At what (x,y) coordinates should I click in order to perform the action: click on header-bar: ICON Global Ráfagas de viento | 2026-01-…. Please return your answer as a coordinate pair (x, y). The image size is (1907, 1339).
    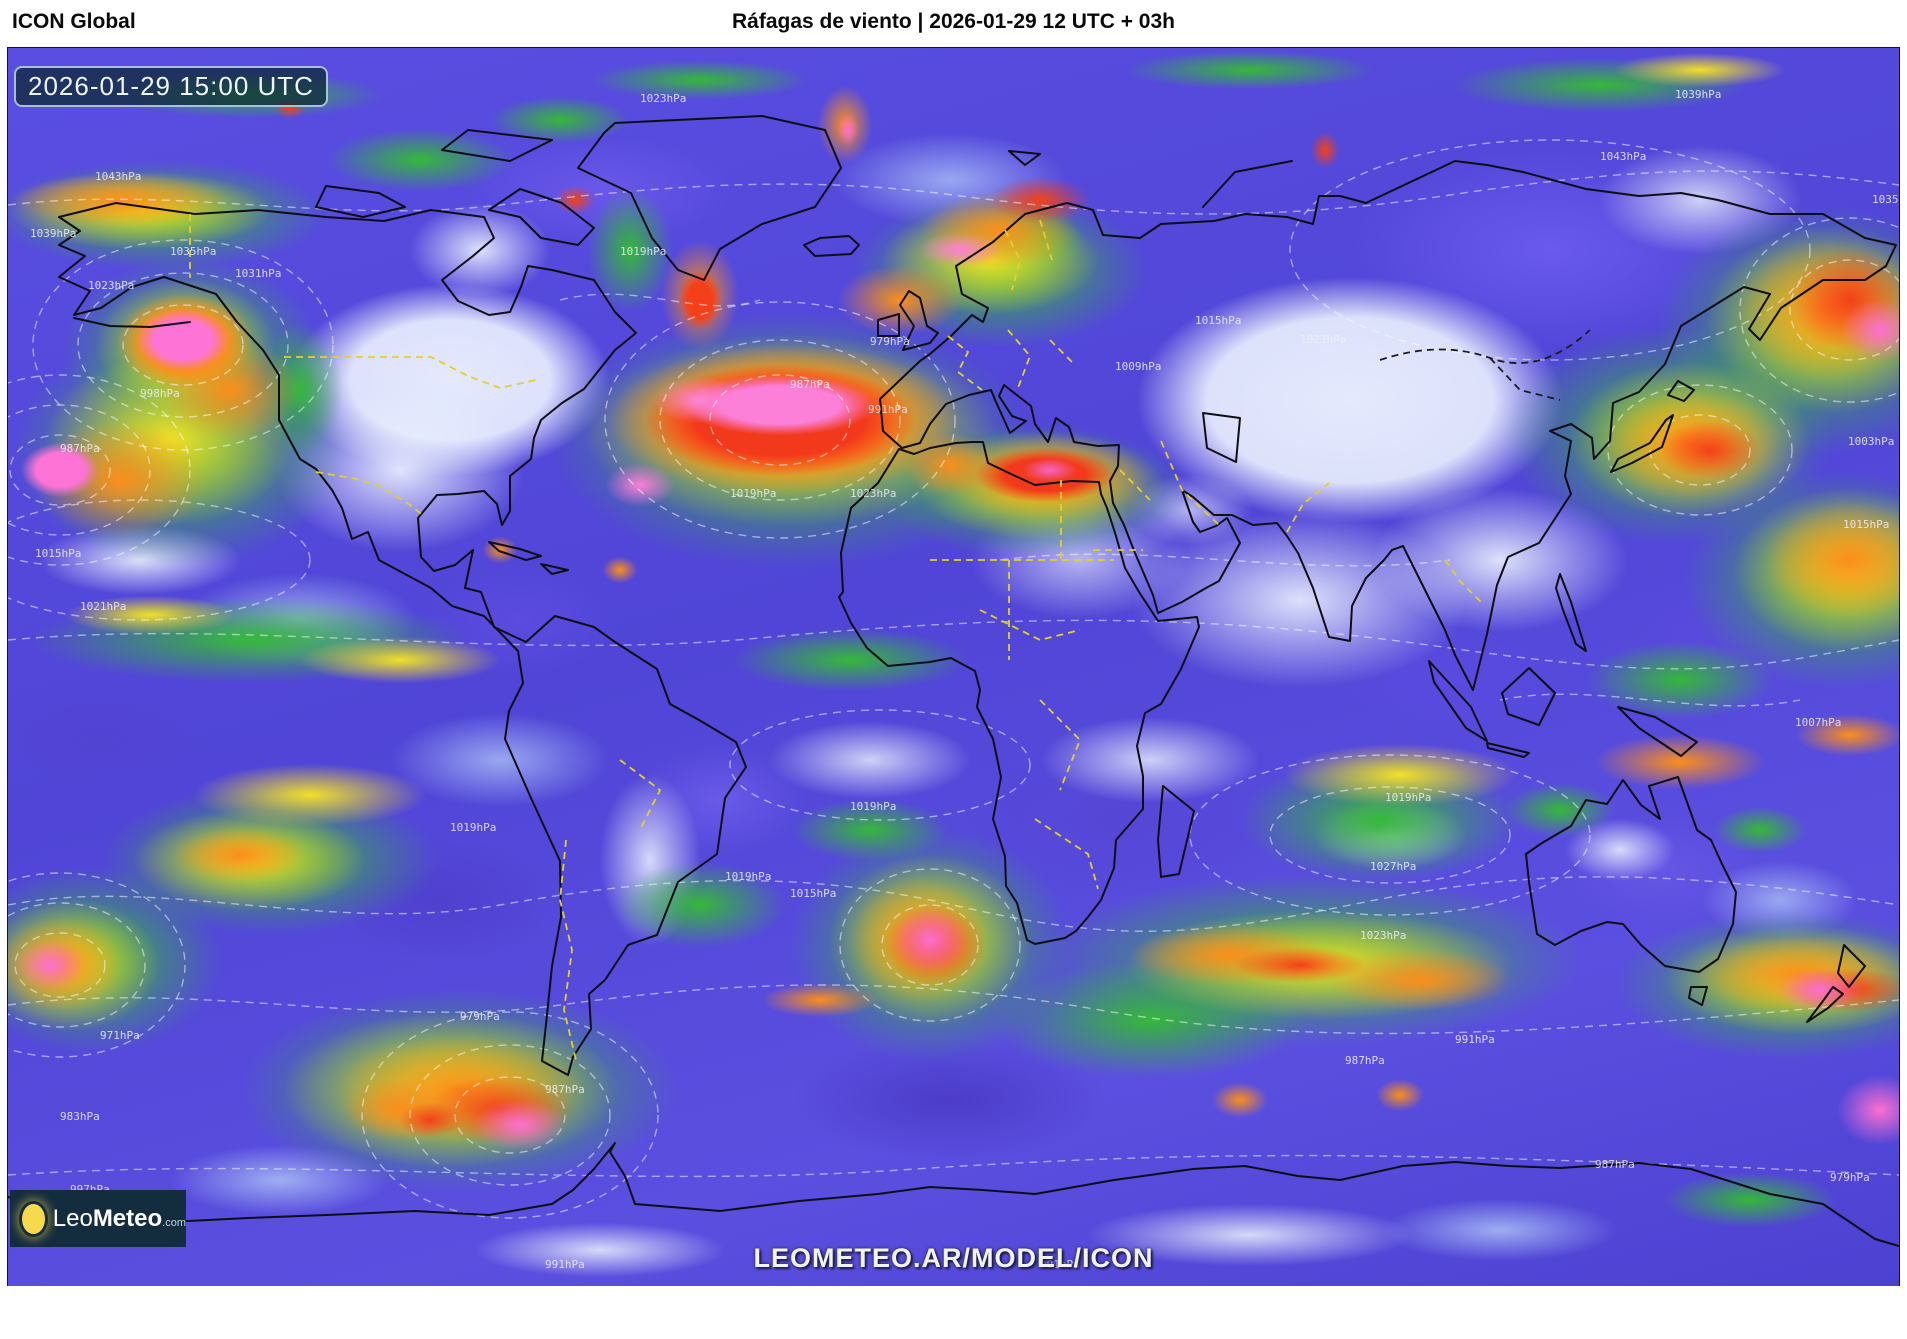
    Looking at the image, I should click on (953, 24).